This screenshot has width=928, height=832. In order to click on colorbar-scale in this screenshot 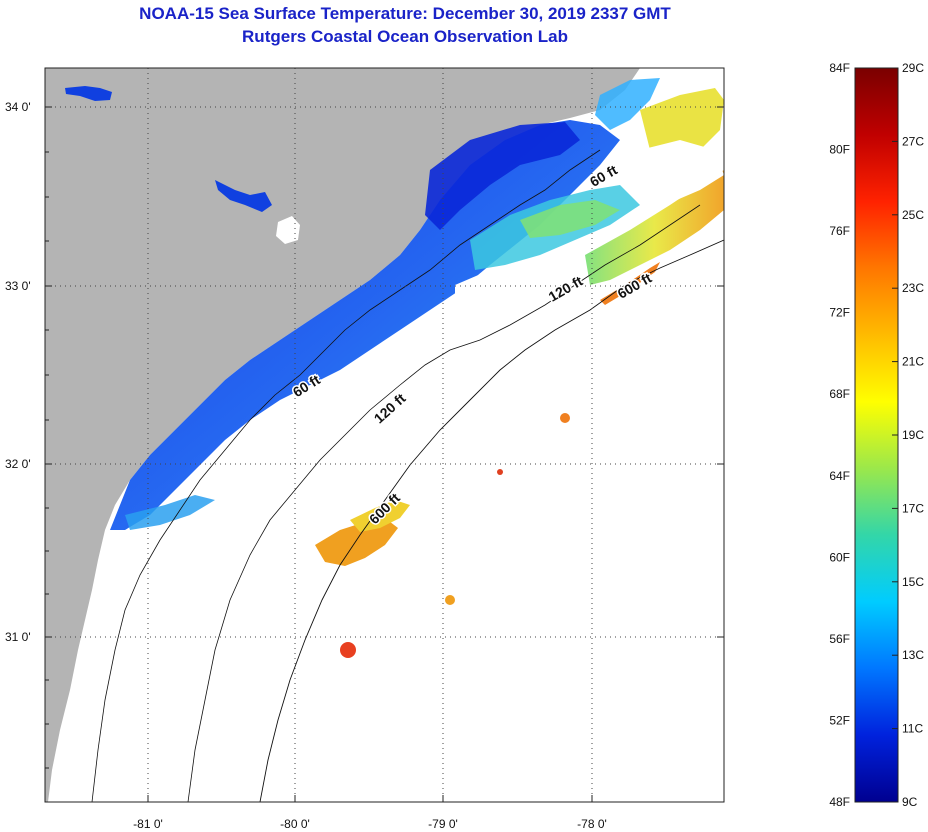, I will do `click(876, 435)`.